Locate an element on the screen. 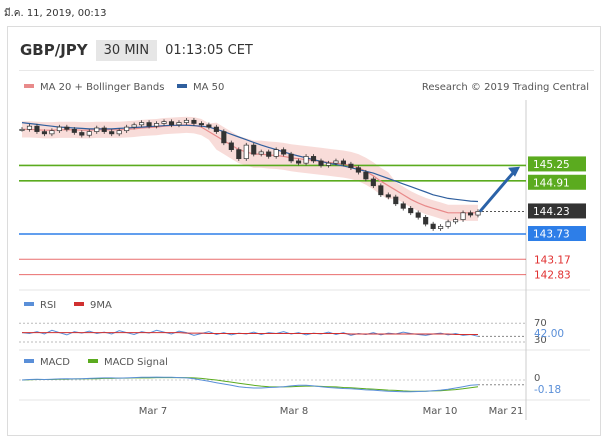  legend-swatch-rsi is located at coordinates (29, 304).